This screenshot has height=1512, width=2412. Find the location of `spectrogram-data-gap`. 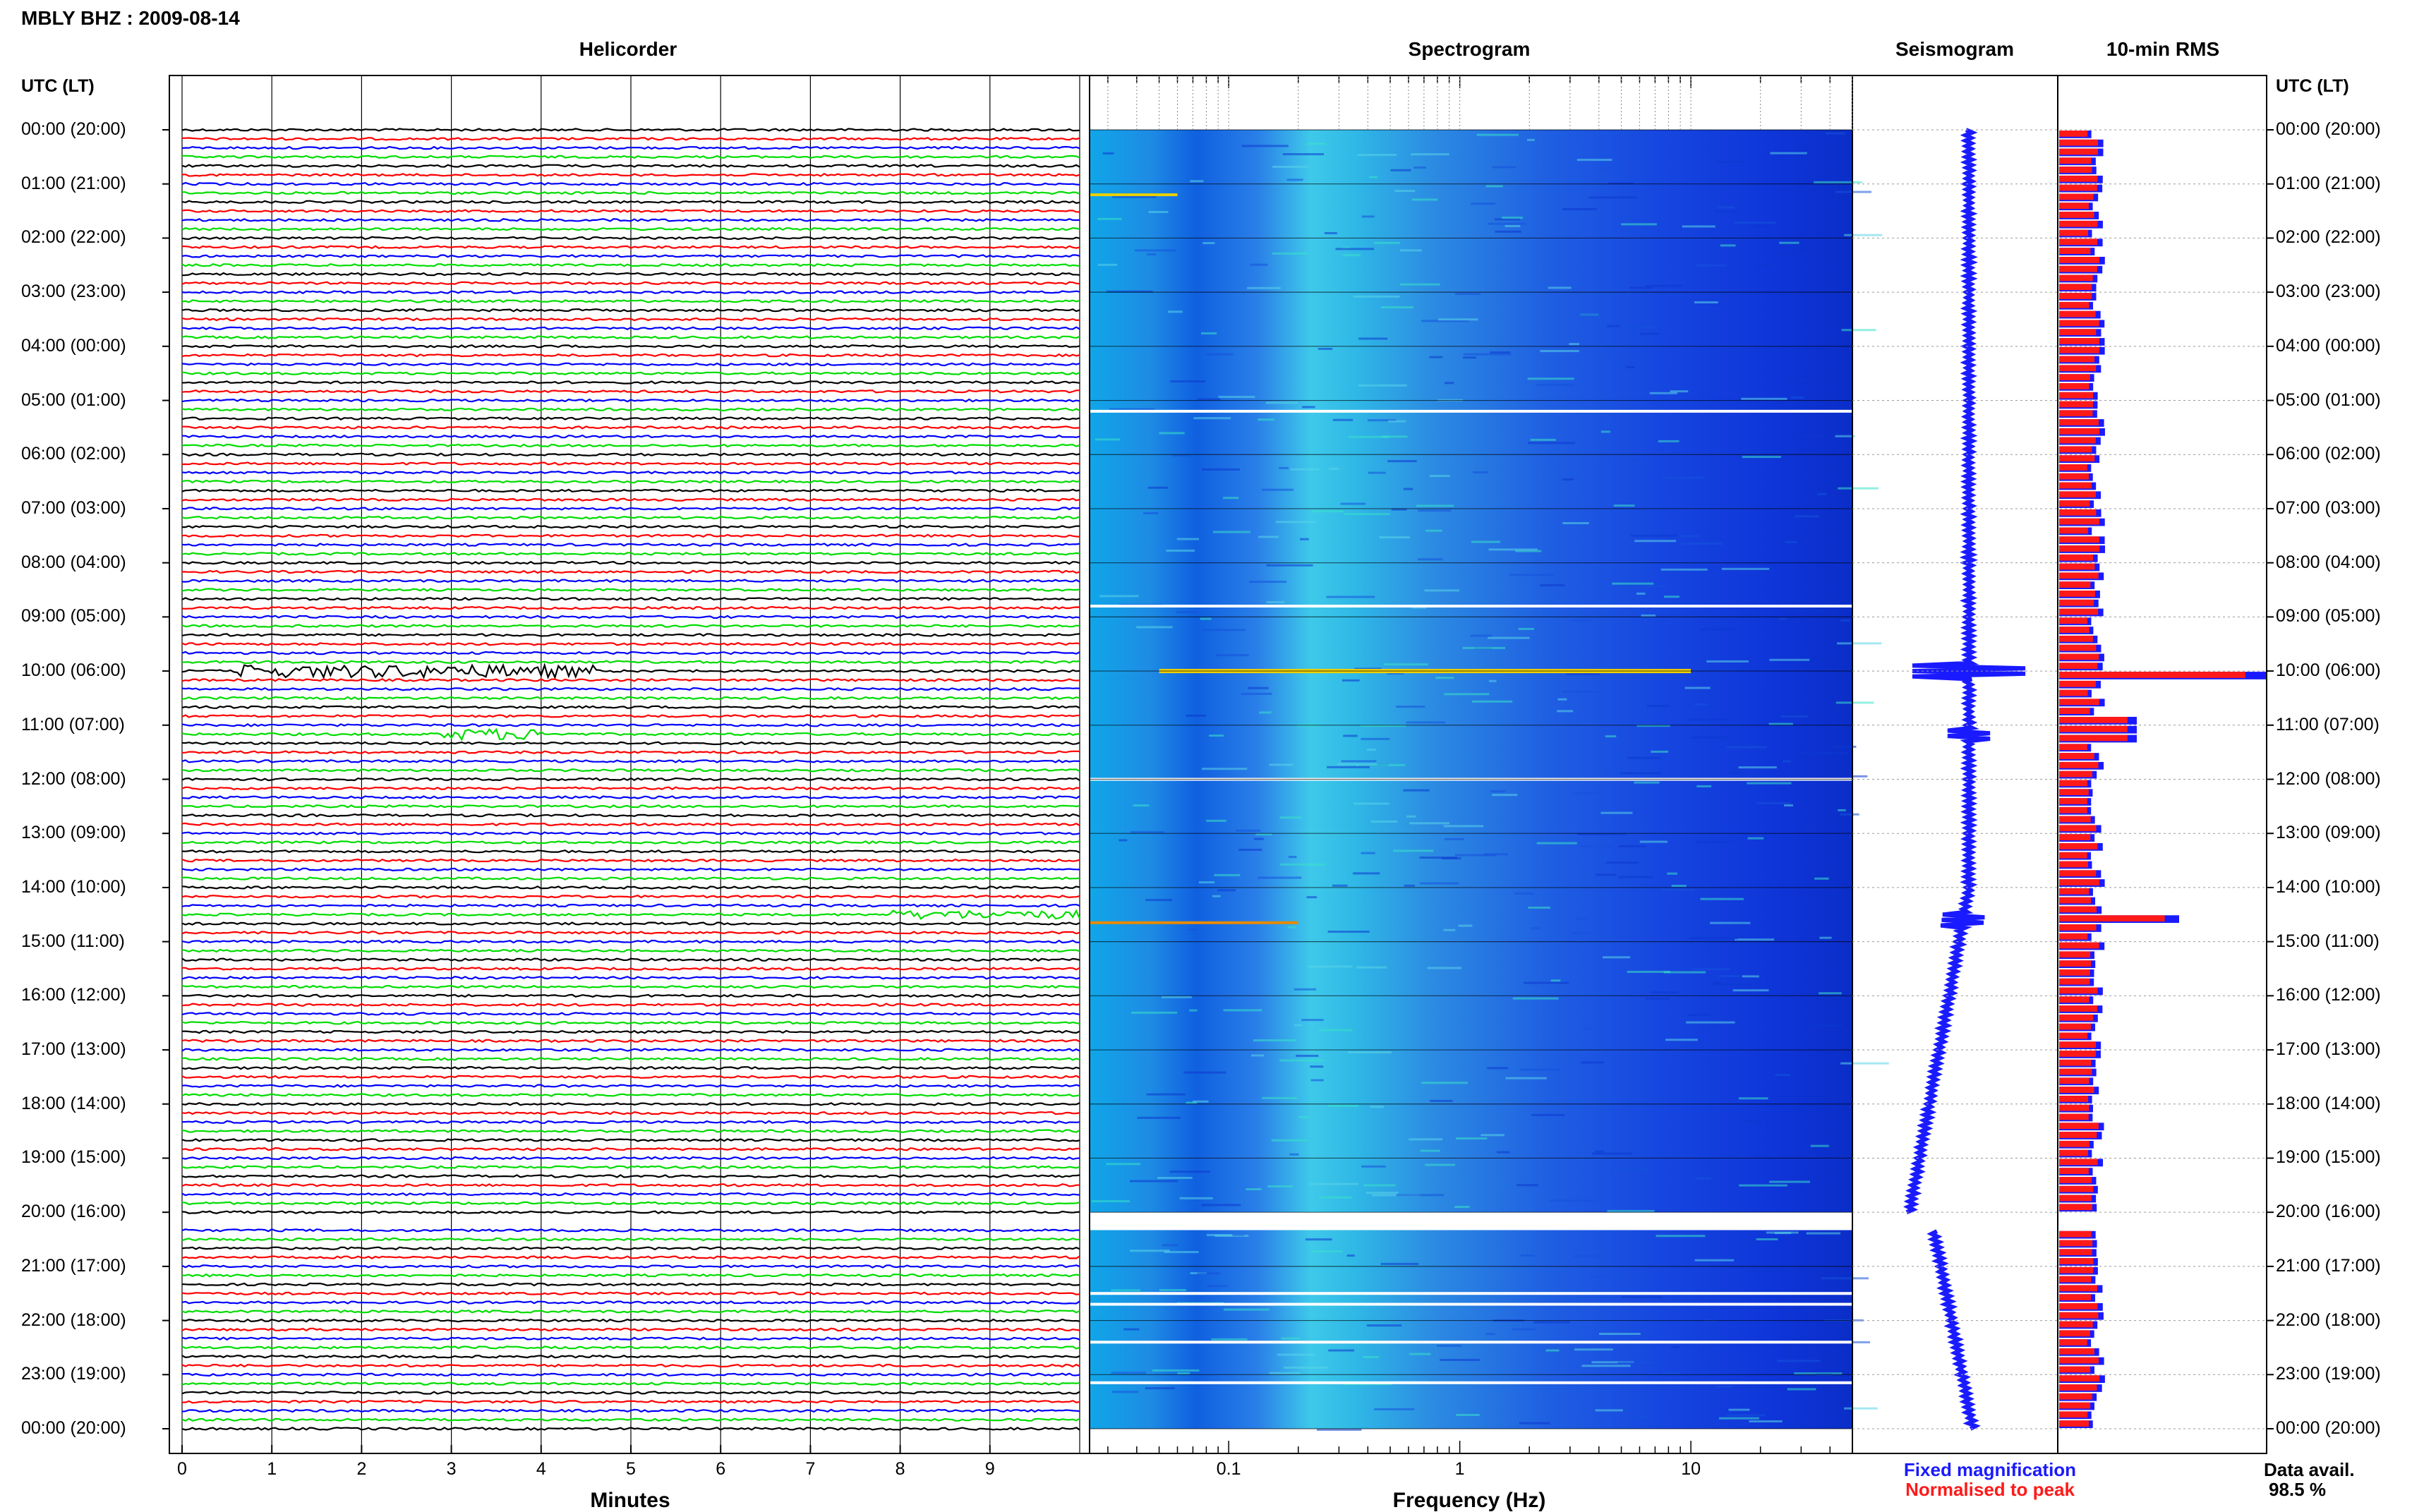

spectrogram-data-gap is located at coordinates (1471, 1304).